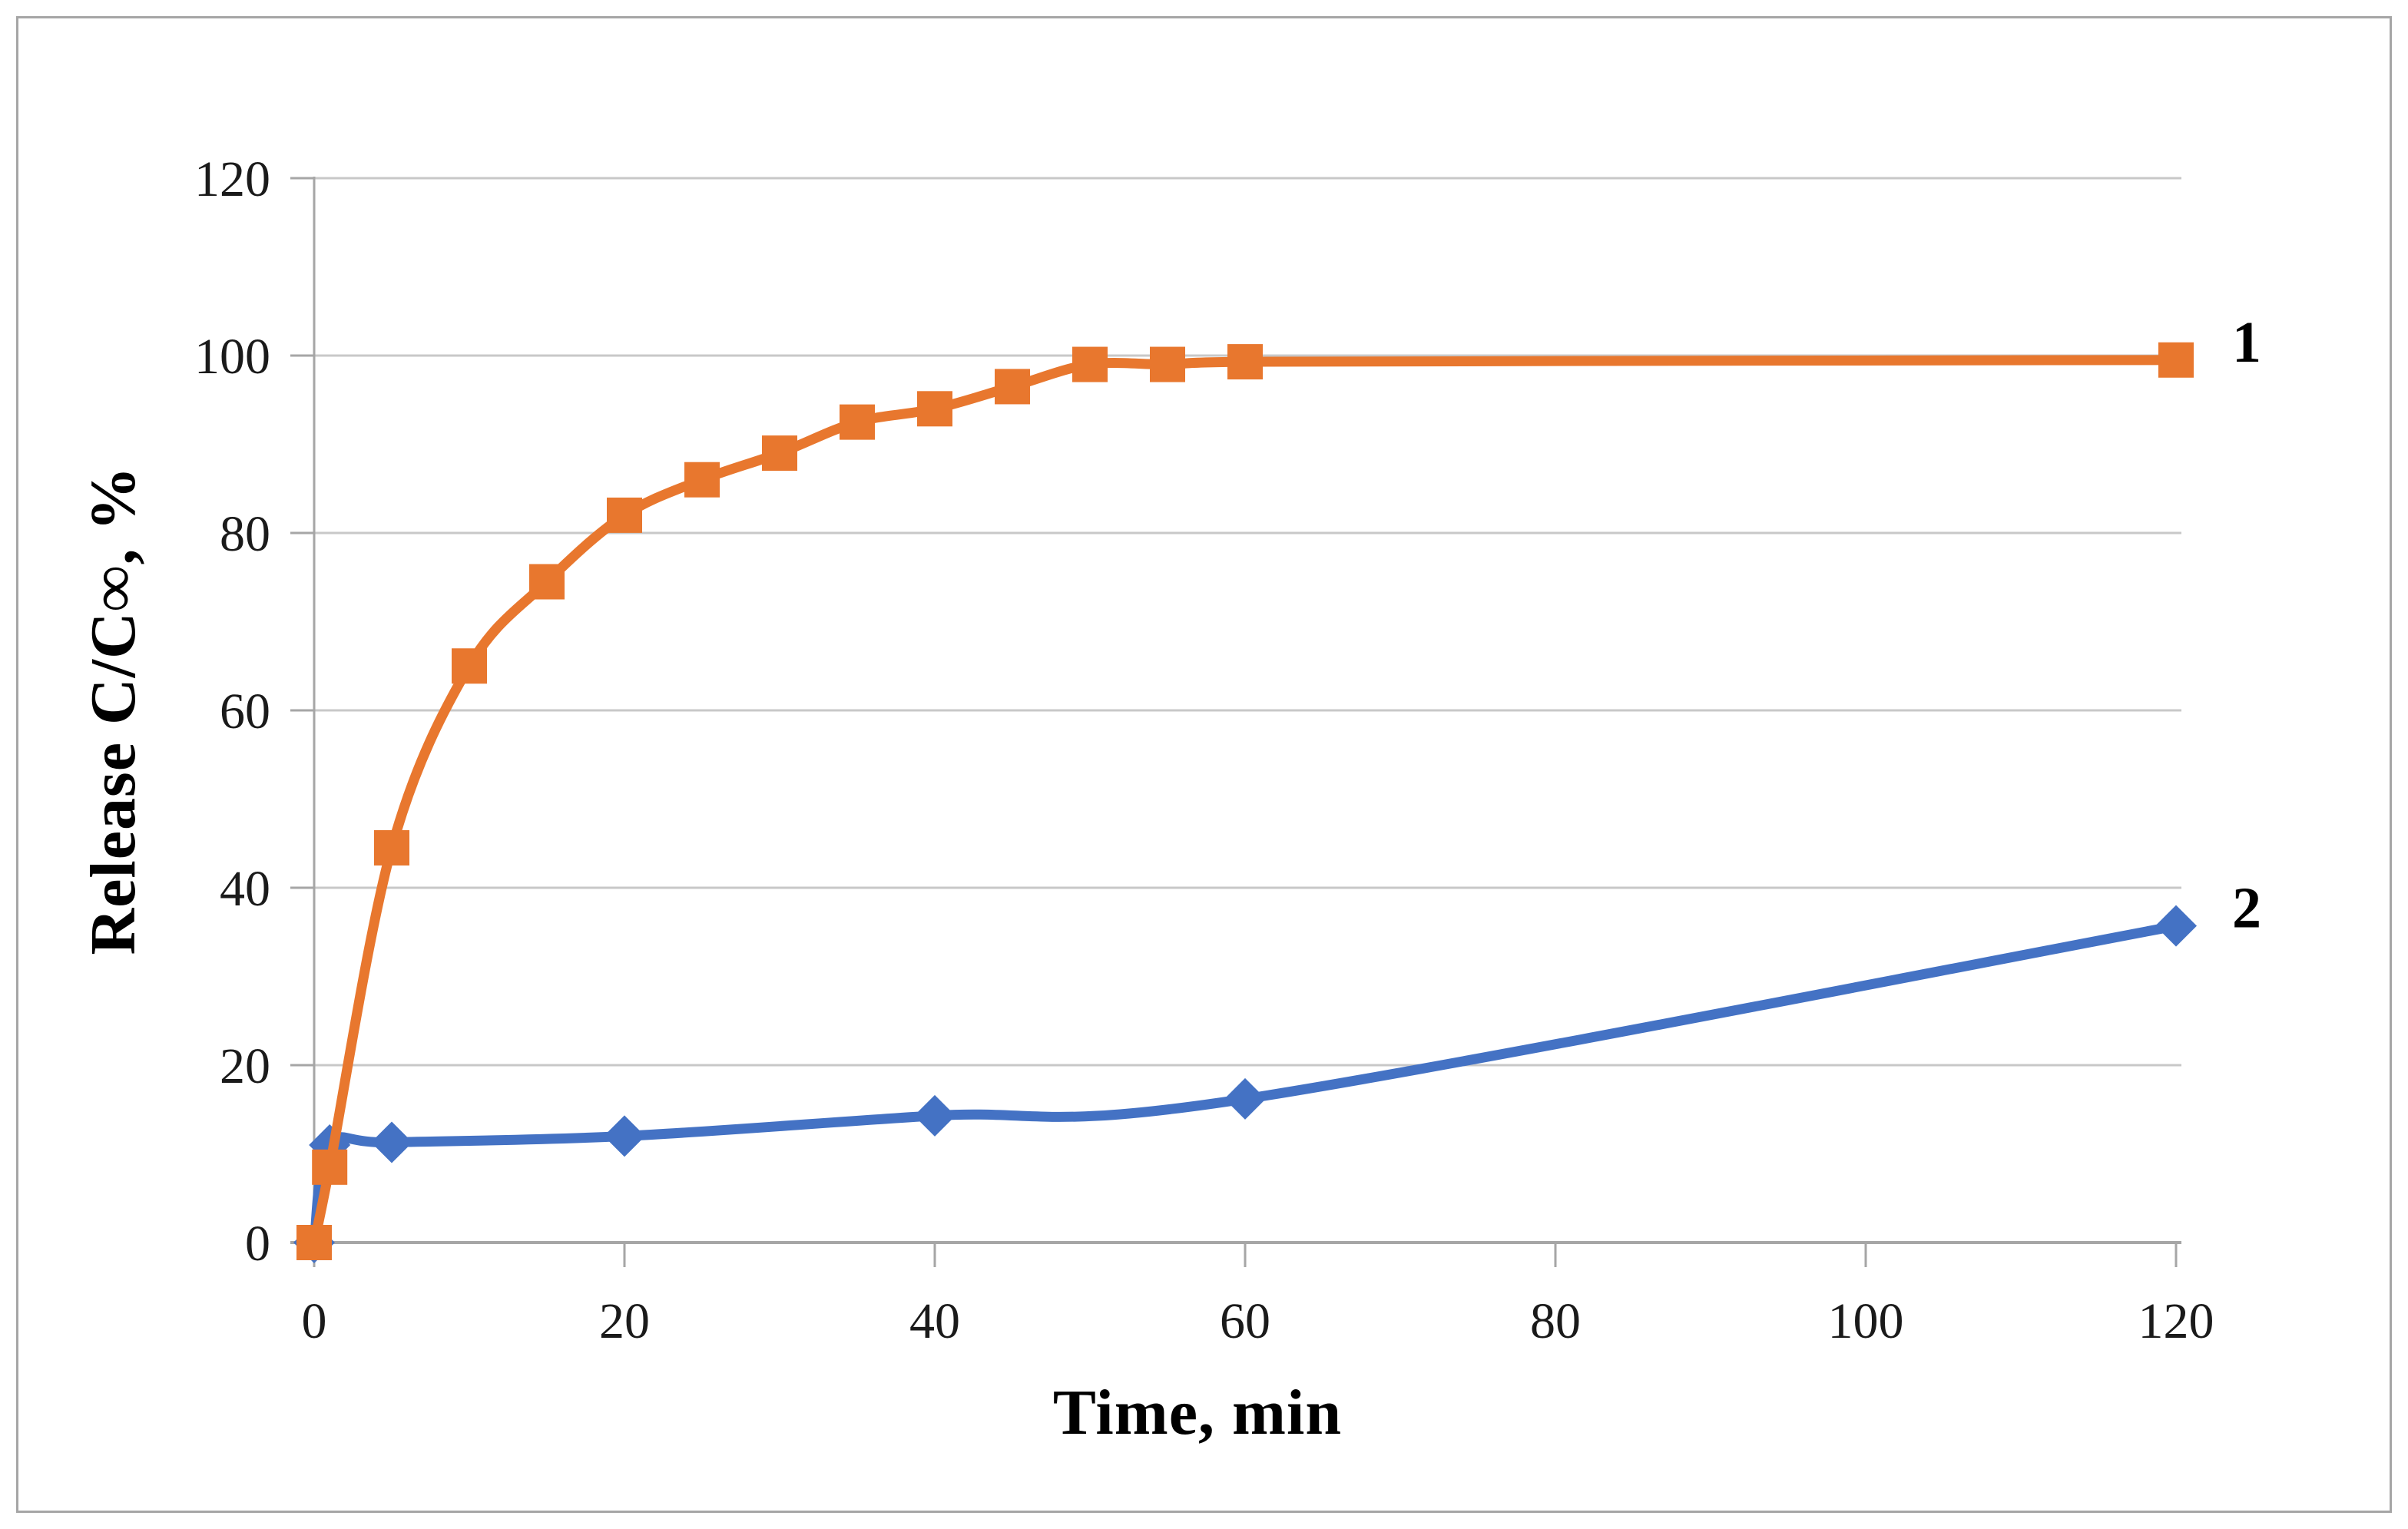  Describe the element at coordinates (2246, 342) in the screenshot. I see `series-1-label: 1` at that location.